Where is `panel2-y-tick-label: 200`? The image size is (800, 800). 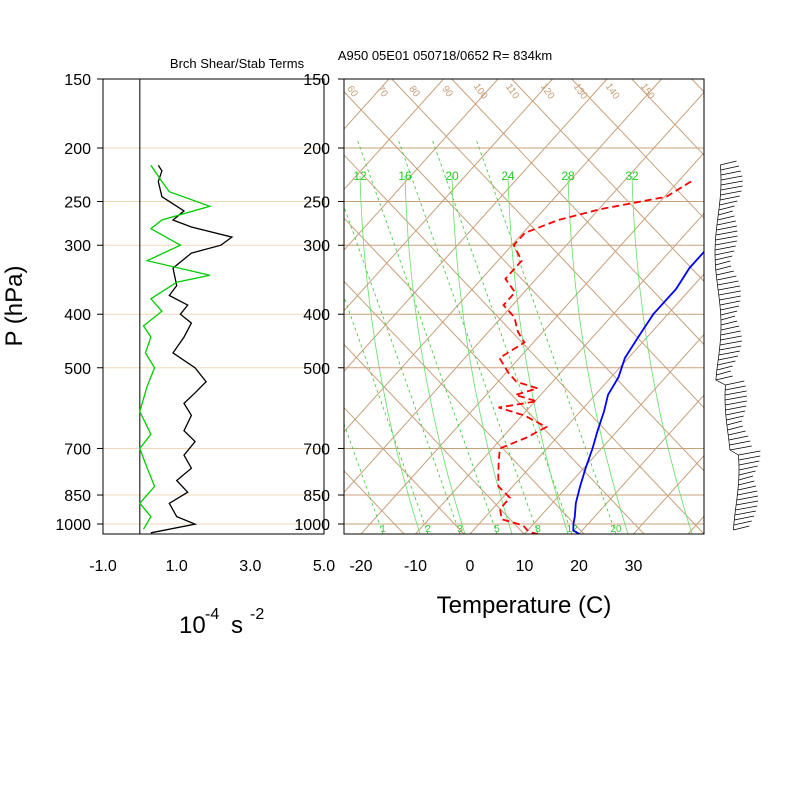 panel2-y-tick-label: 200 is located at coordinates (316, 149).